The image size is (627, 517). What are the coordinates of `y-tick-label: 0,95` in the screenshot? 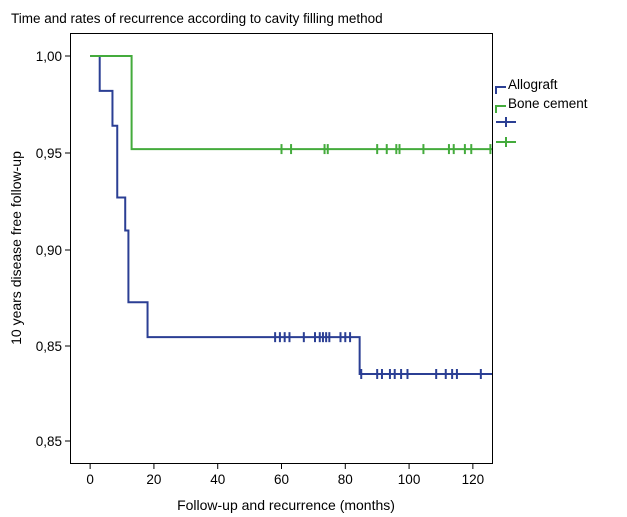 It's located at (49, 153).